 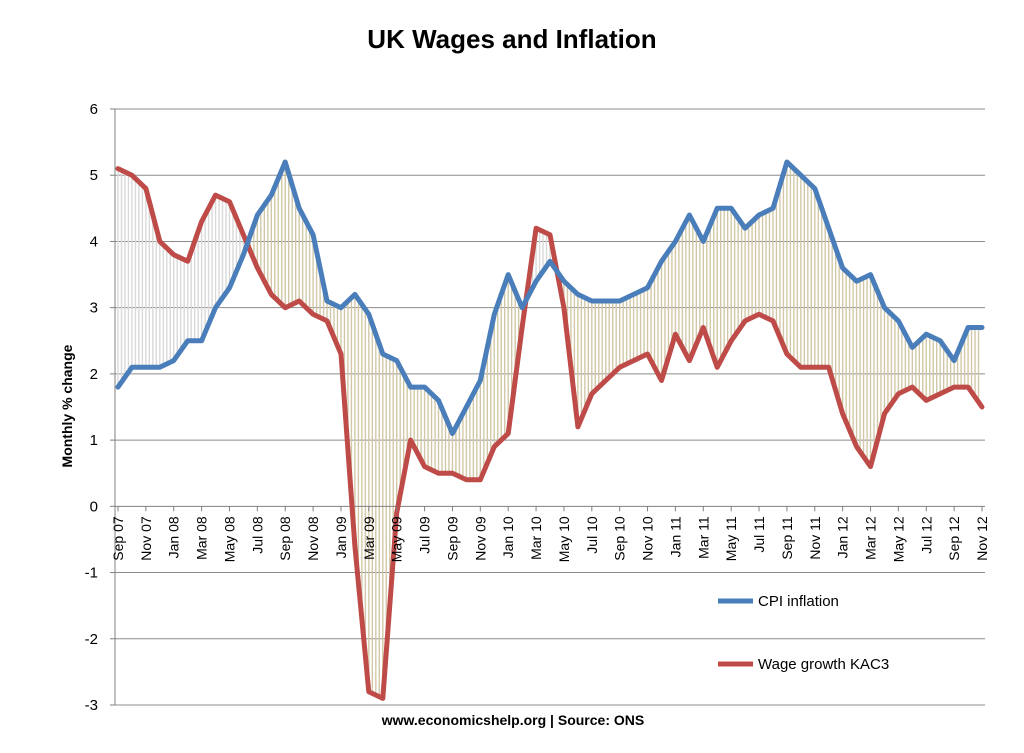 What do you see at coordinates (94, 308) in the screenshot?
I see `y-tick-label: 3` at bounding box center [94, 308].